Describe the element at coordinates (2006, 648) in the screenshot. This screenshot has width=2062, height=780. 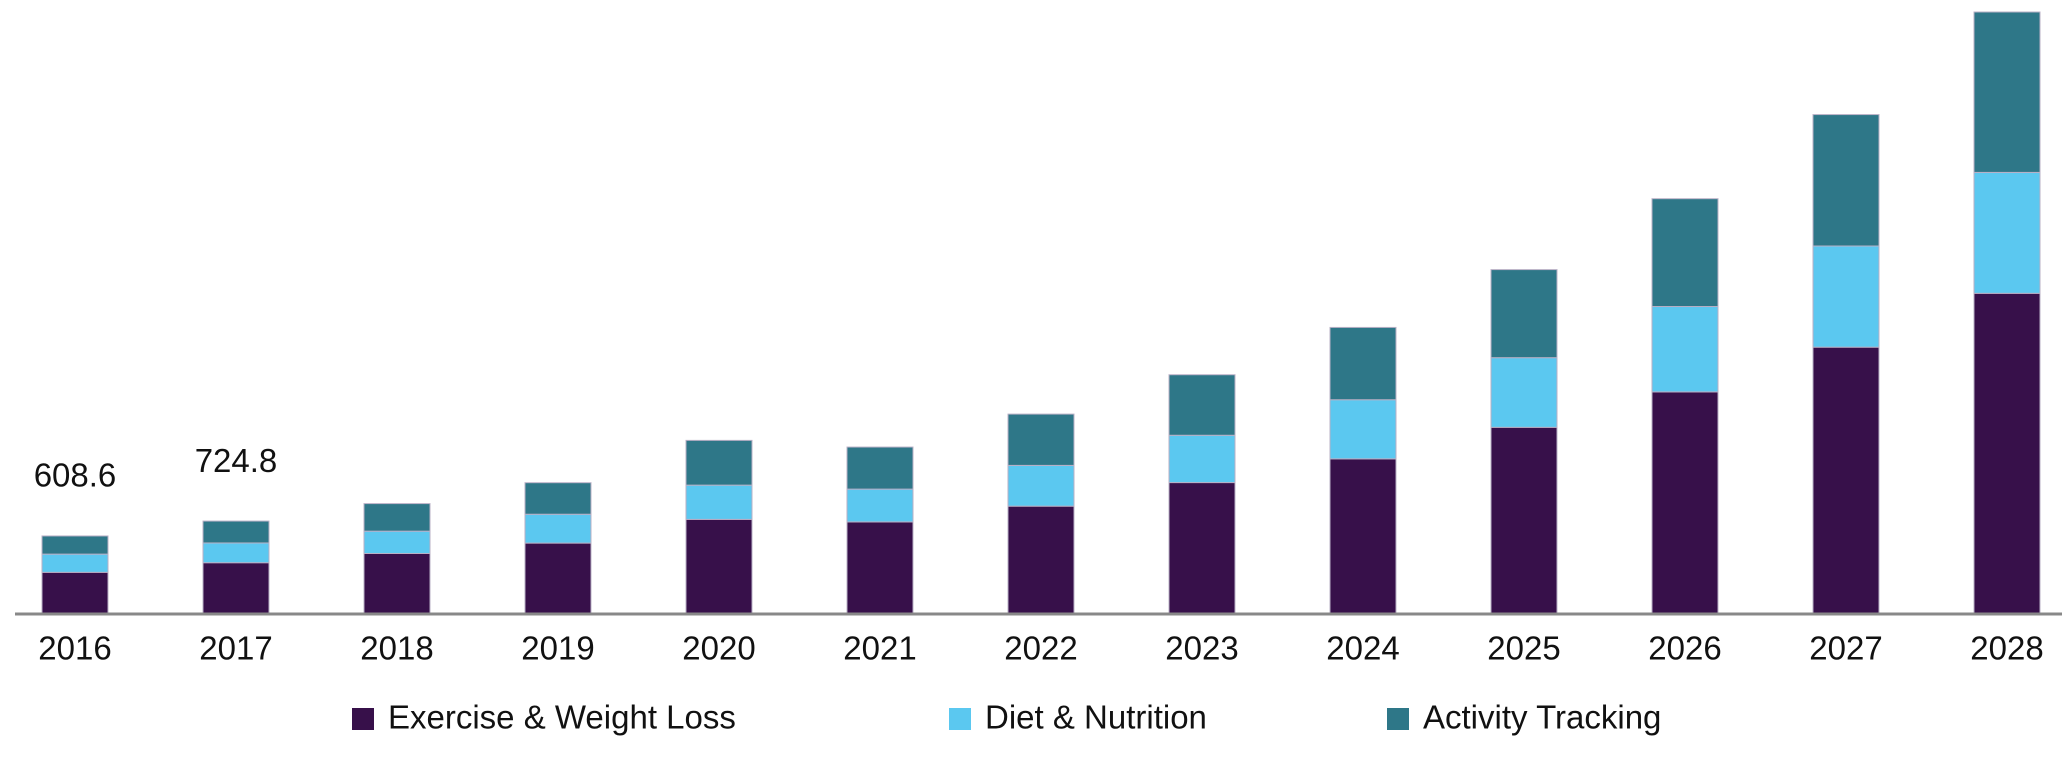
I see `x-tick-label: 2028` at that location.